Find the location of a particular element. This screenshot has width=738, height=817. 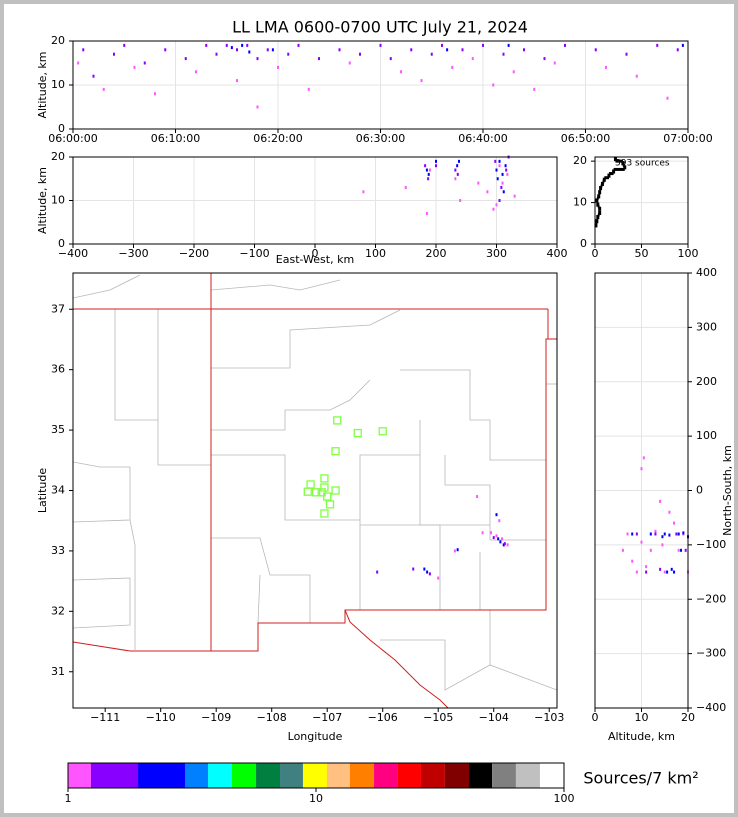

colorbar-label: Sources/7 km² is located at coordinates (640, 778).